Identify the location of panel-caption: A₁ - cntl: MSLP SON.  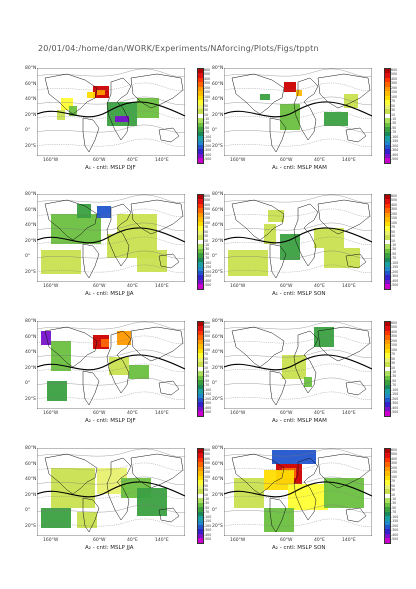
(299, 294).